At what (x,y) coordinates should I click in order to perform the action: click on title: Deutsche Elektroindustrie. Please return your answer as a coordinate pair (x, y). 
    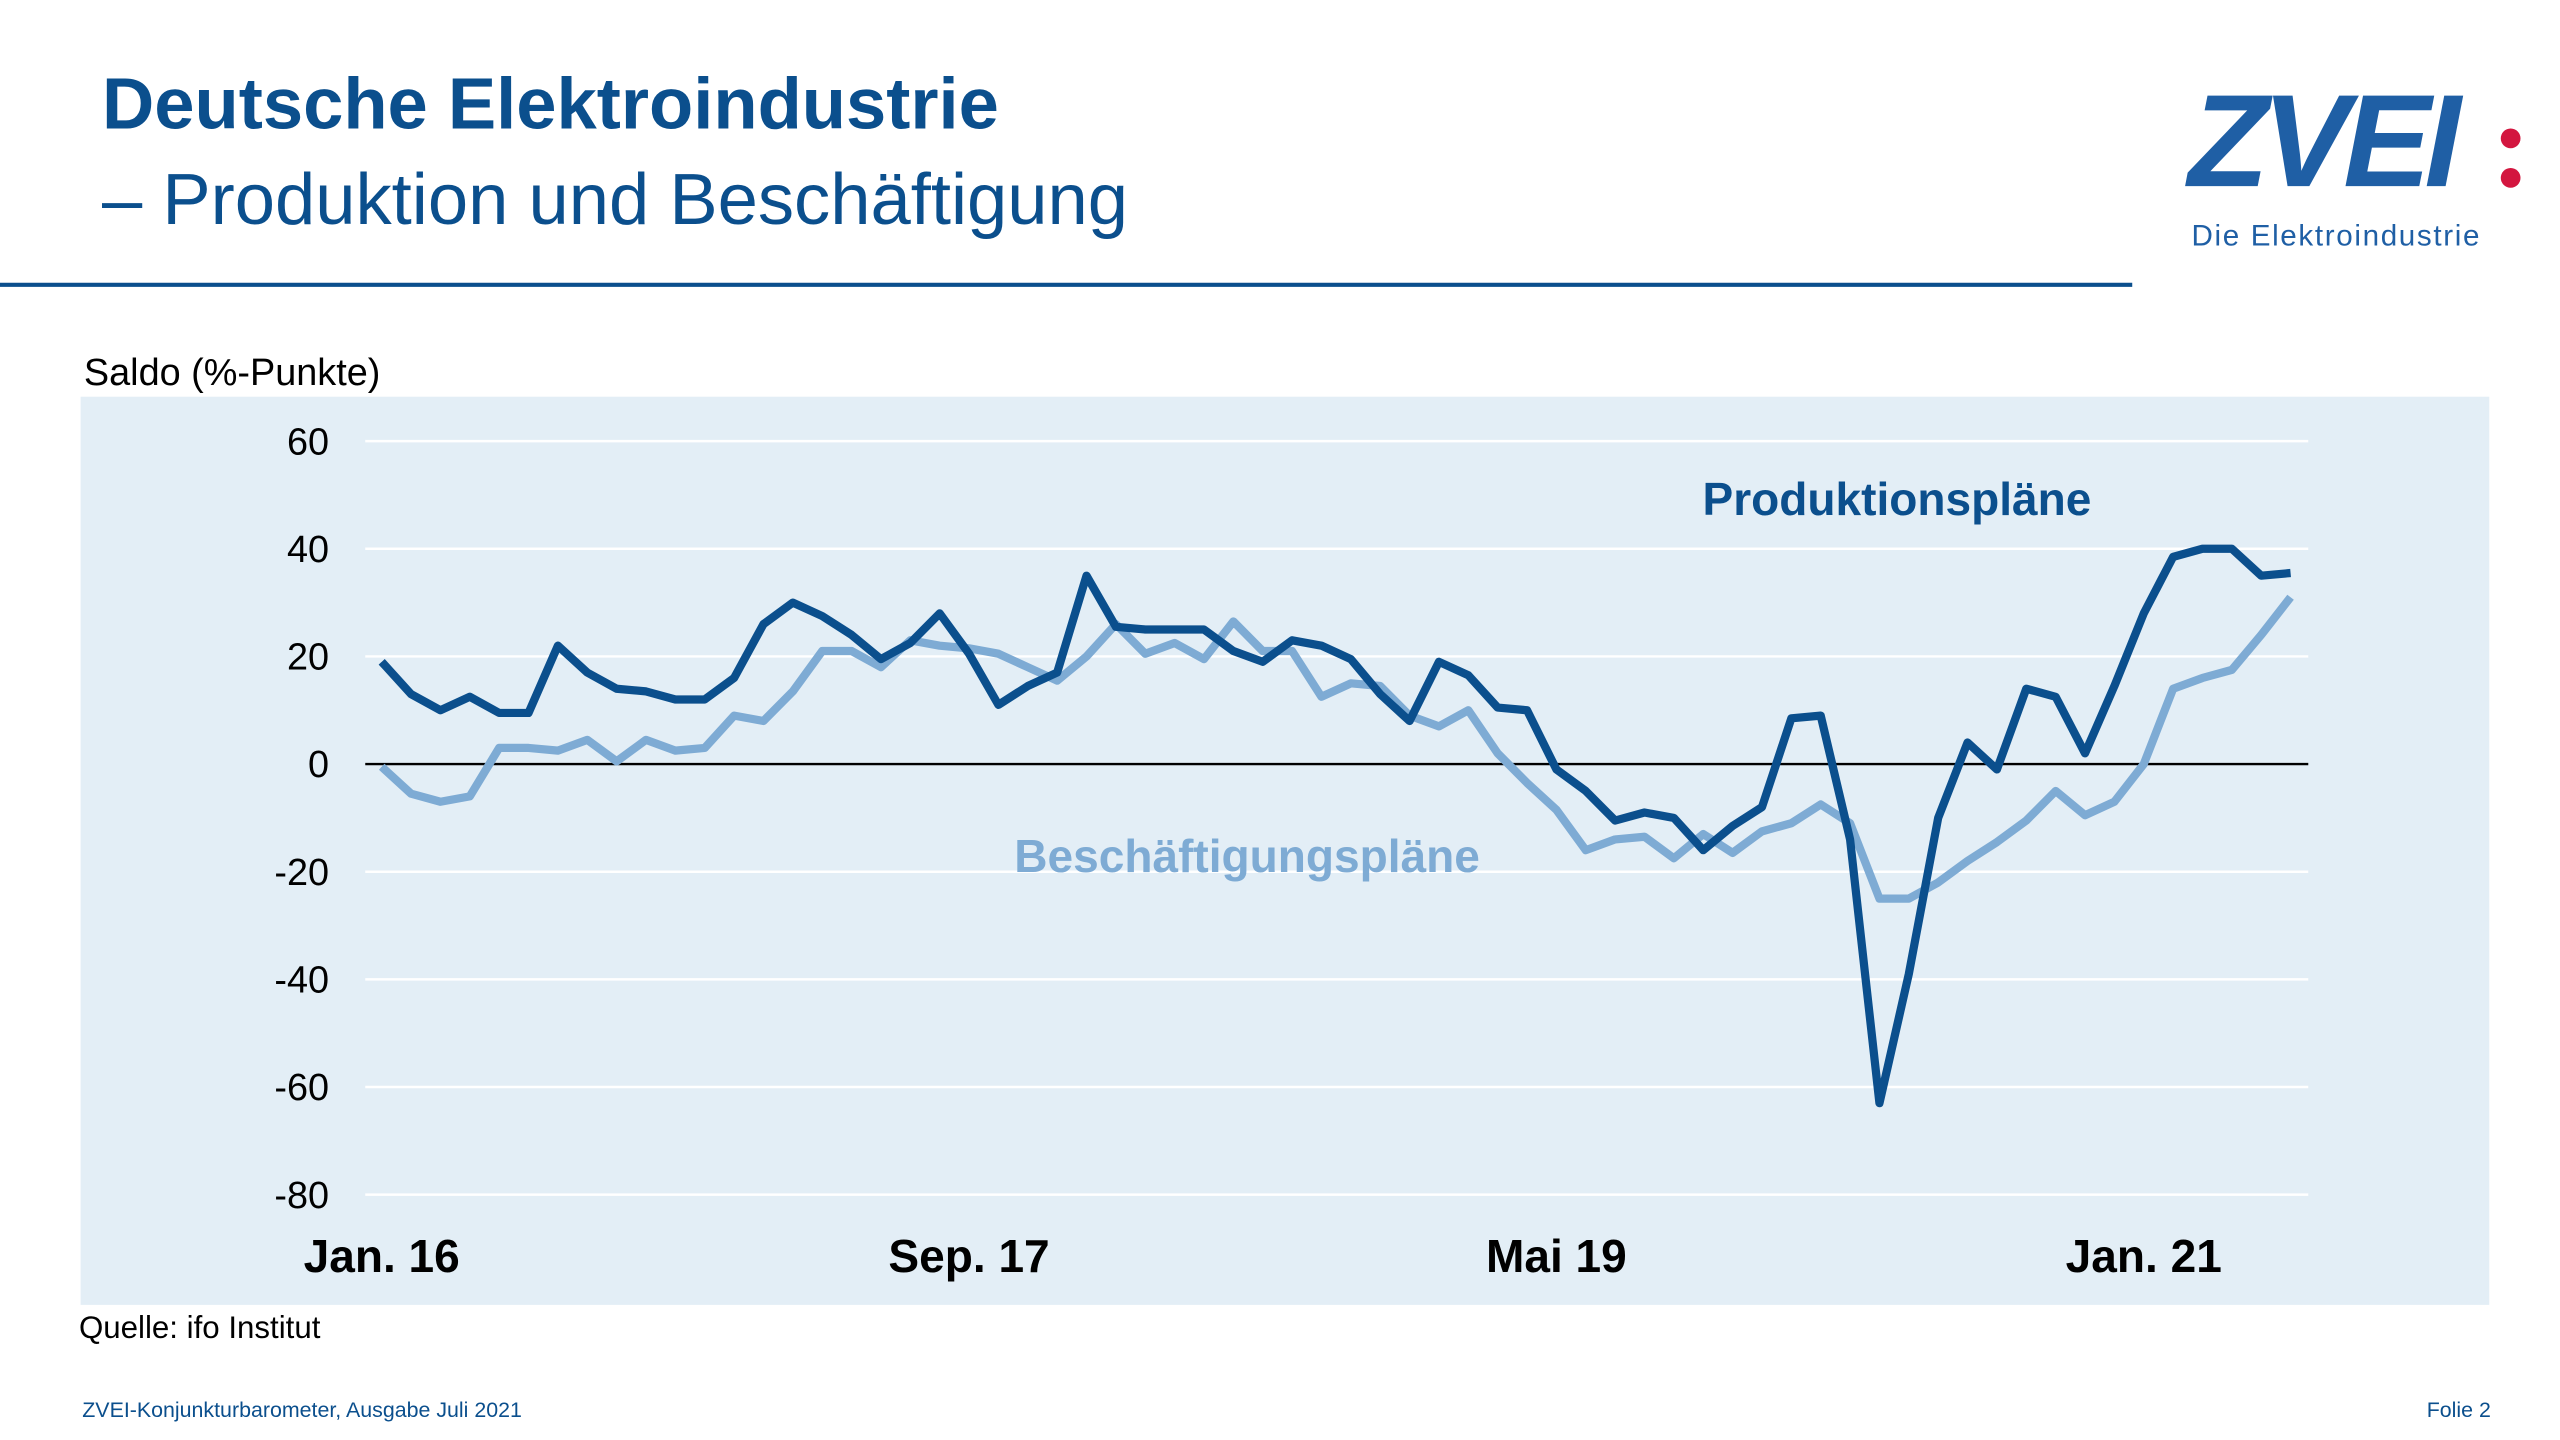
    Looking at the image, I should click on (550, 104).